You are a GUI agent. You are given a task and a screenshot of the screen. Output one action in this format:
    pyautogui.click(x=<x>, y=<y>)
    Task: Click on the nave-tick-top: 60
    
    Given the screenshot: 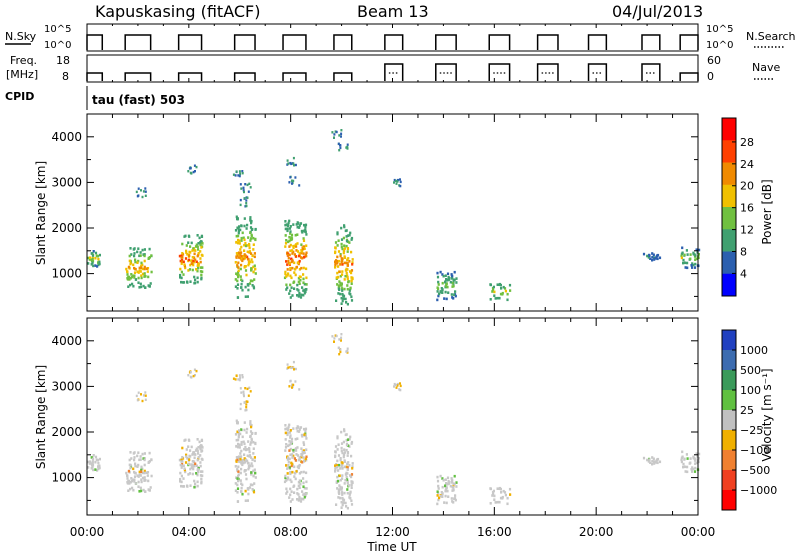 What is the action you would take?
    pyautogui.click(x=714, y=60)
    